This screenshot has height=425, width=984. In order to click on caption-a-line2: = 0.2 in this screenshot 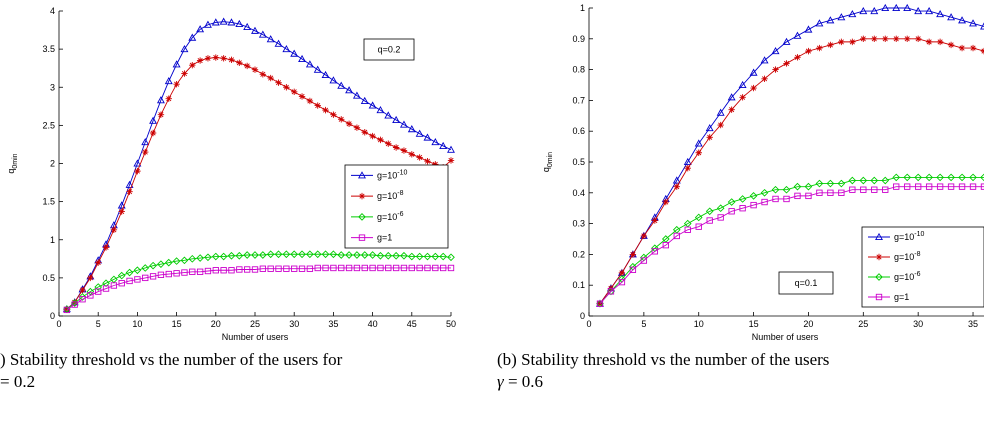, I will do `click(18, 381)`.